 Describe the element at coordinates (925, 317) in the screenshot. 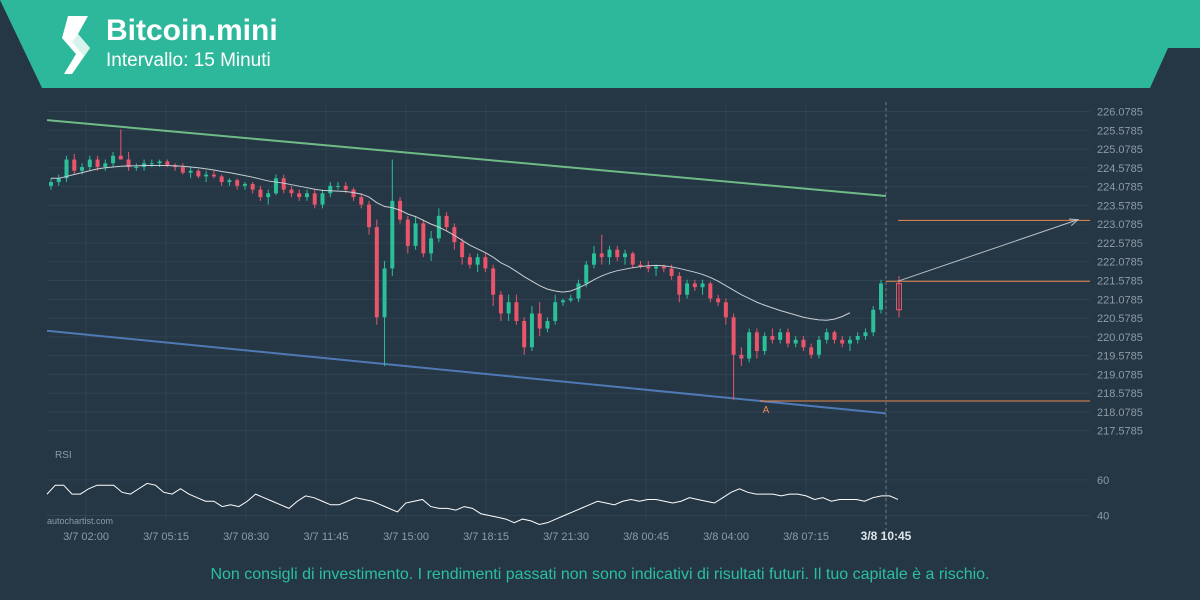

I see `price-levels: A` at that location.